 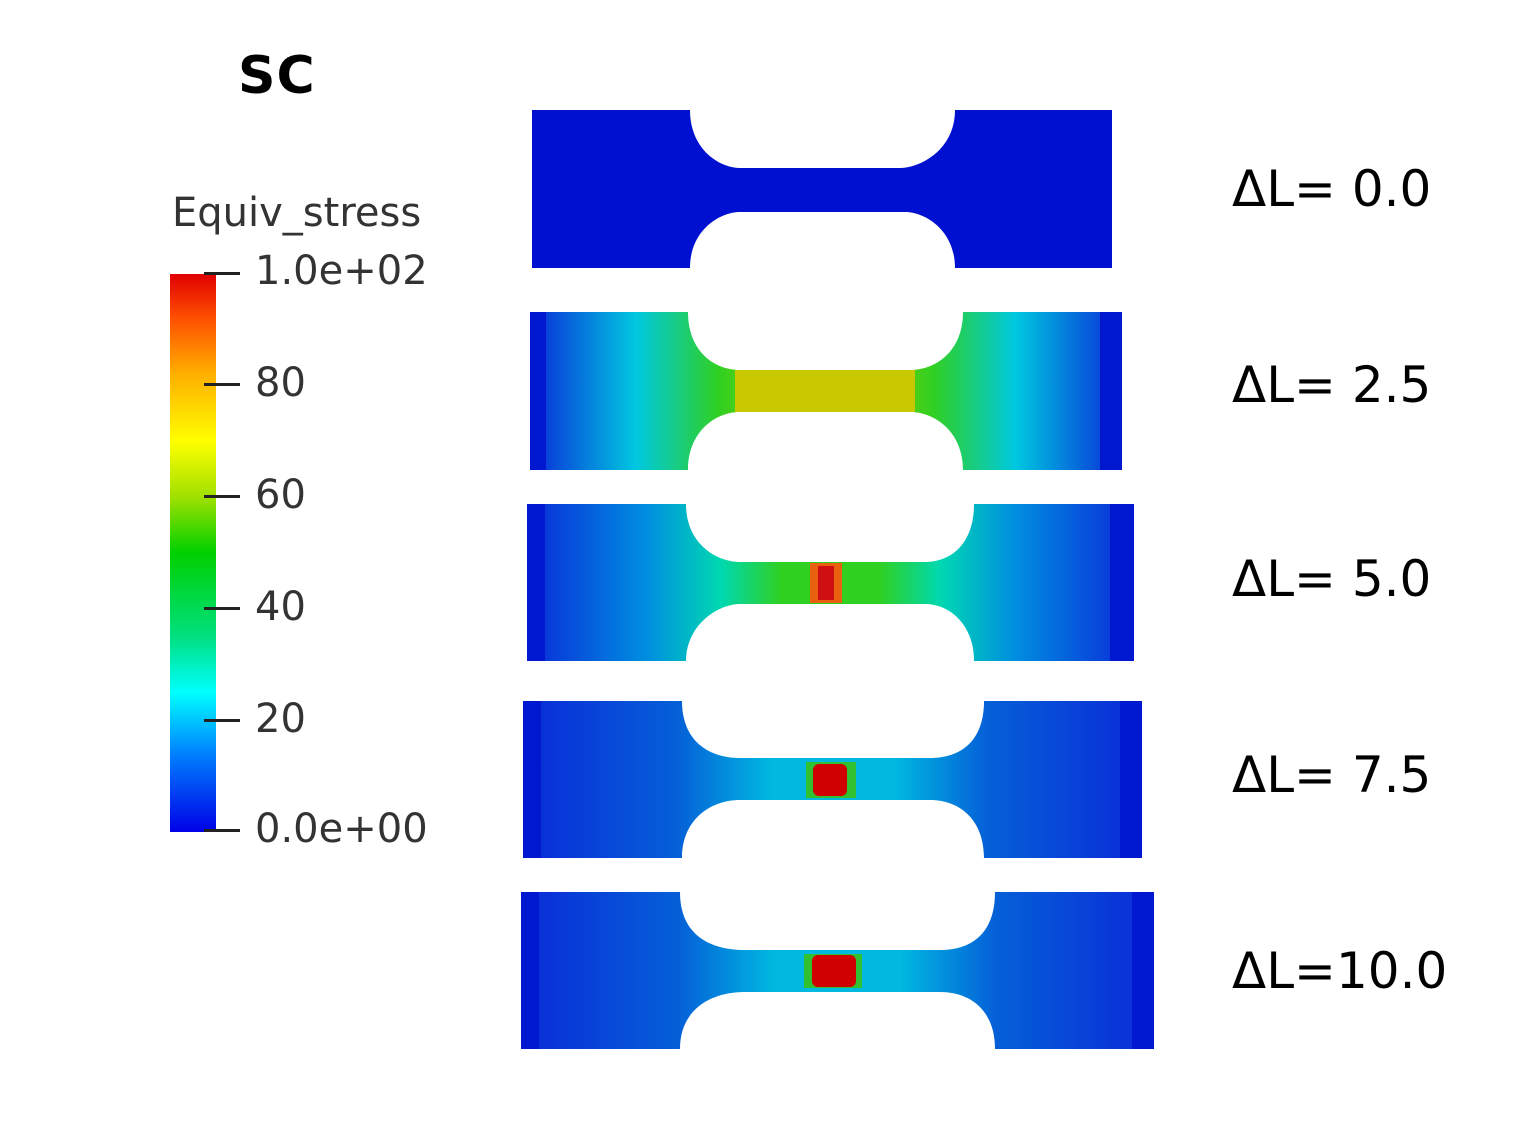 What do you see at coordinates (297, 213) in the screenshot?
I see `legend-title: Equiv_stress` at bounding box center [297, 213].